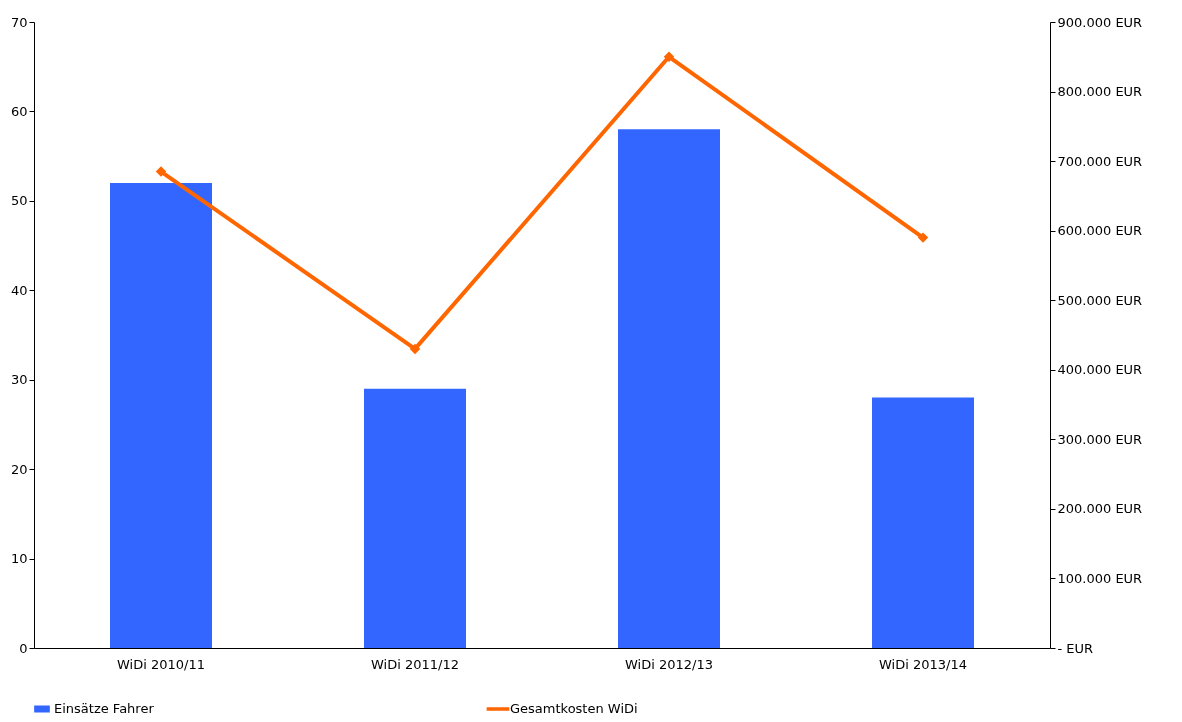 The height and width of the screenshot is (722, 1182). Describe the element at coordinates (1075, 648) in the screenshot. I see `y2-tick-label: - EUR` at that location.